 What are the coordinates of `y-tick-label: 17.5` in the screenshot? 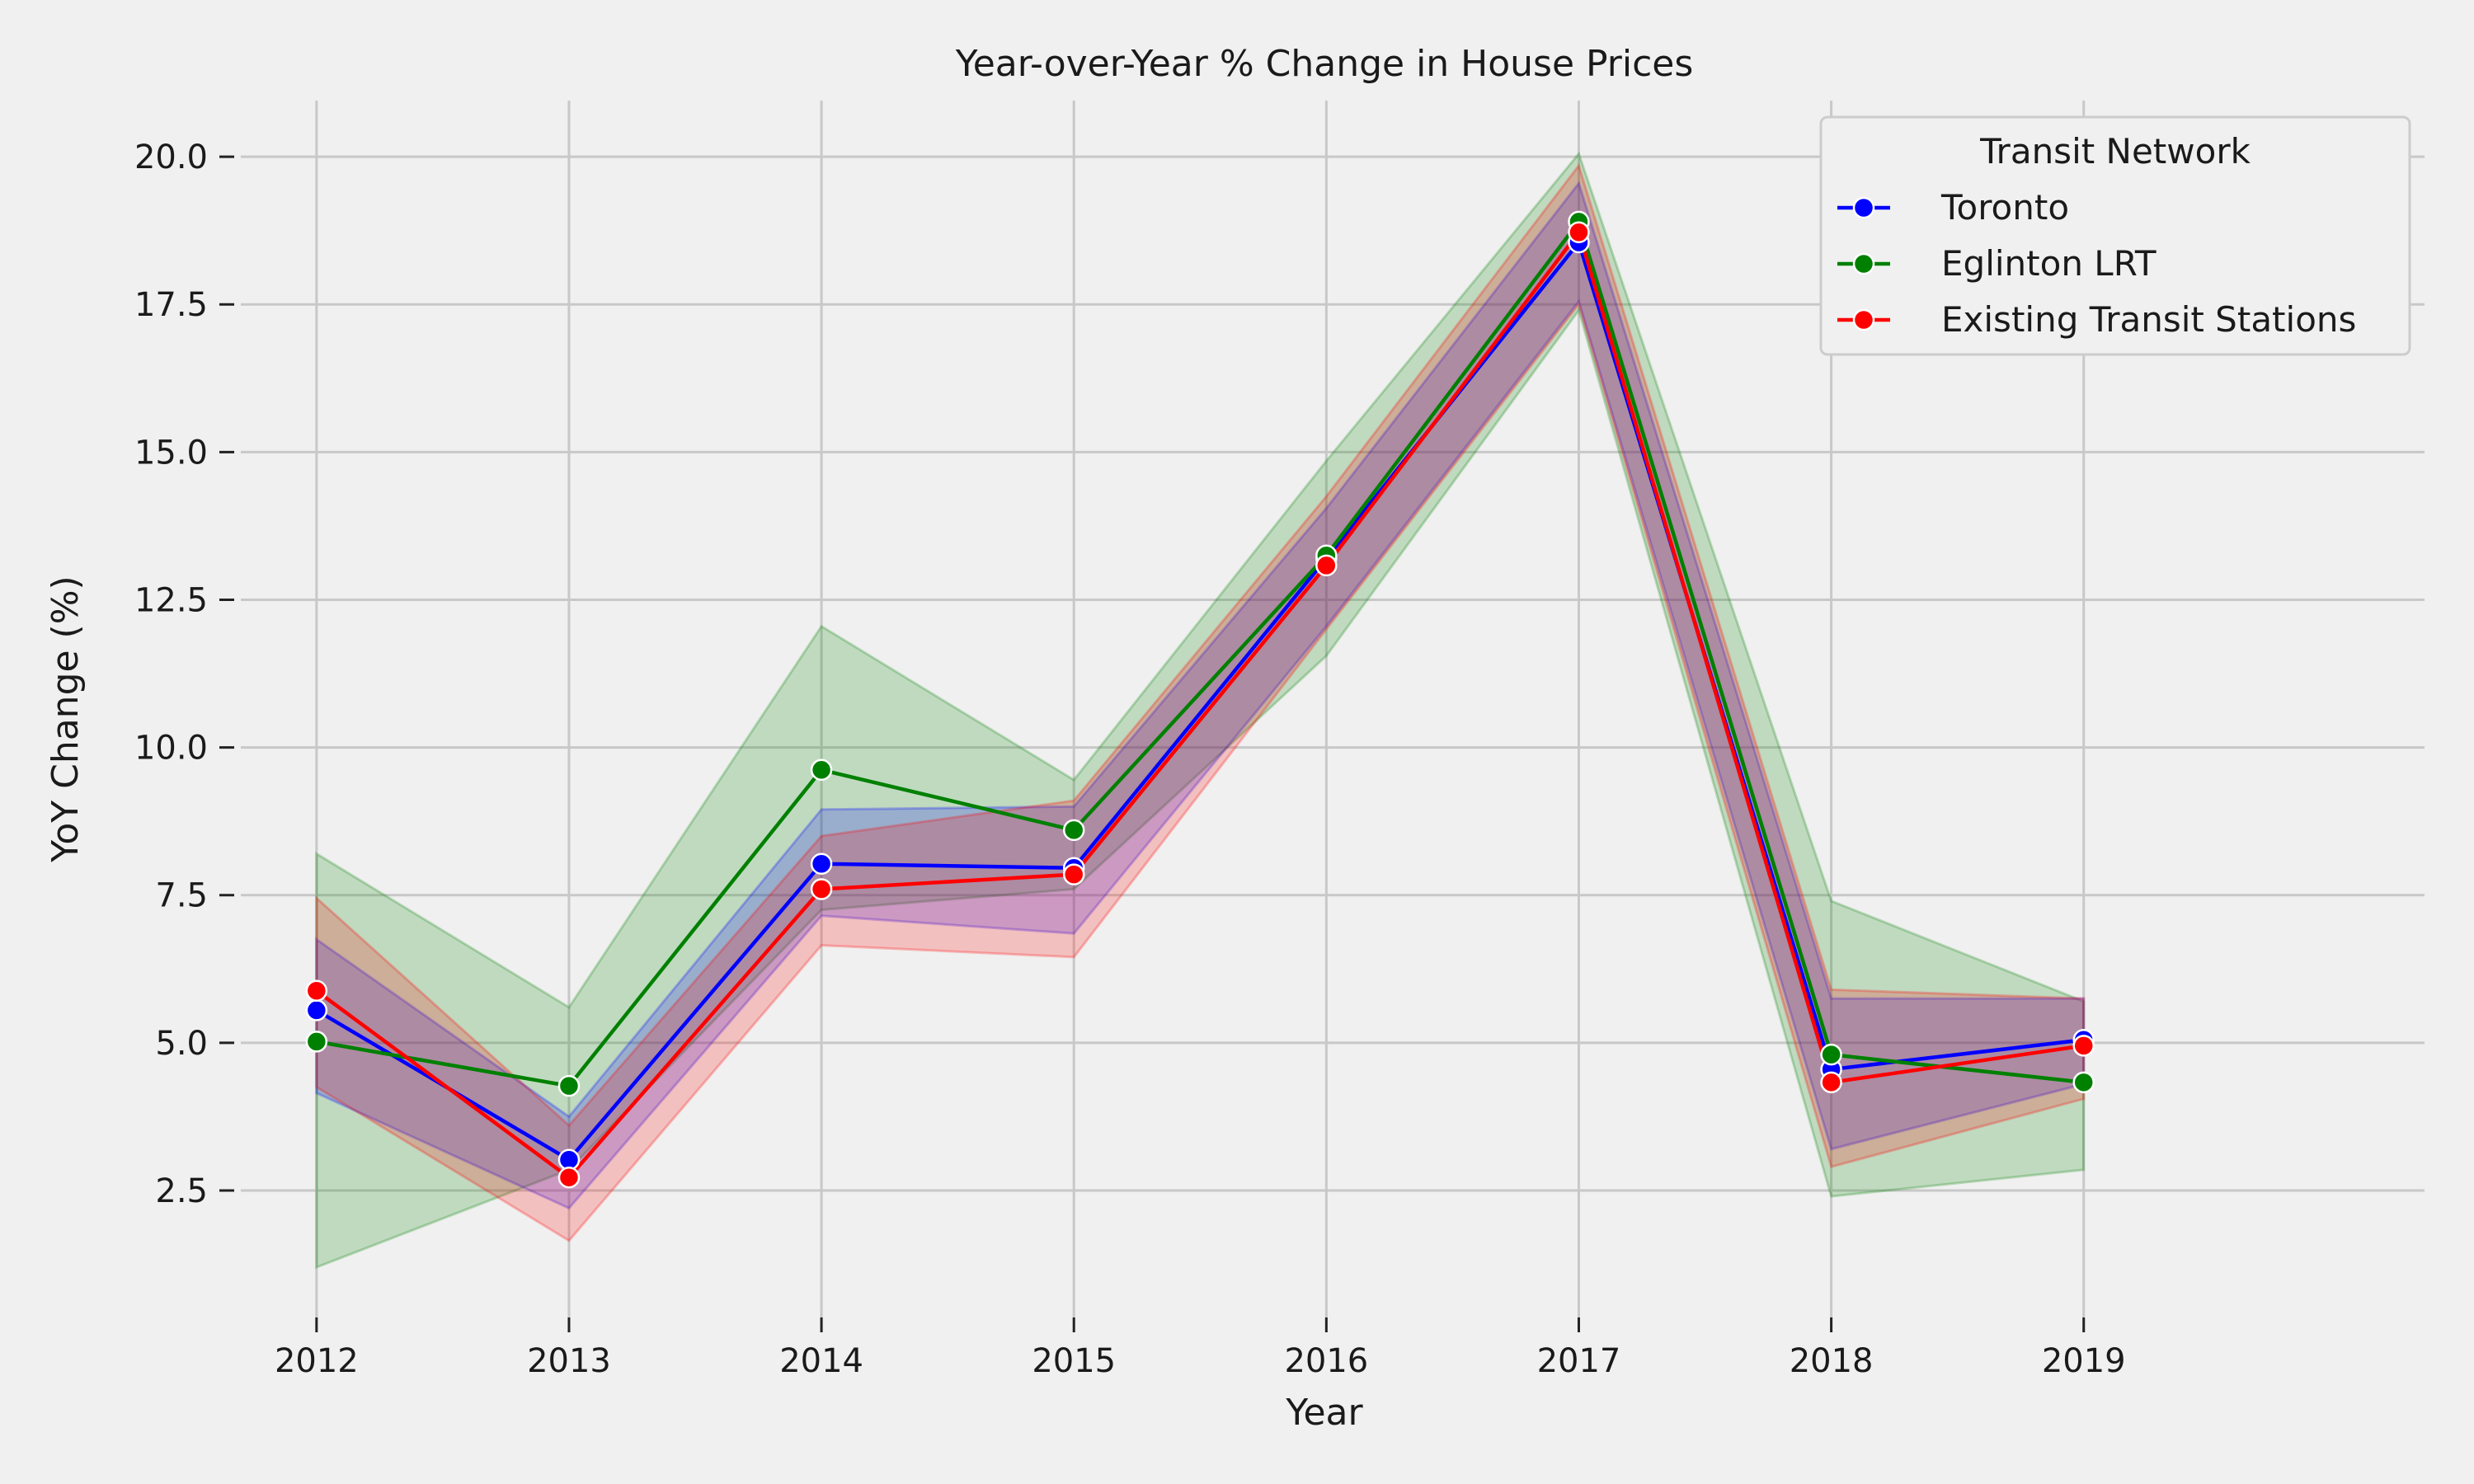 It's located at (171, 305).